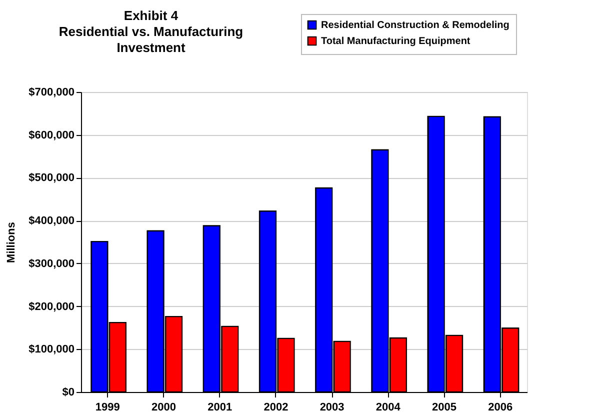 The width and height of the screenshot is (607, 417). Describe the element at coordinates (51, 221) in the screenshot. I see `y-tick-label: $400,000` at that location.